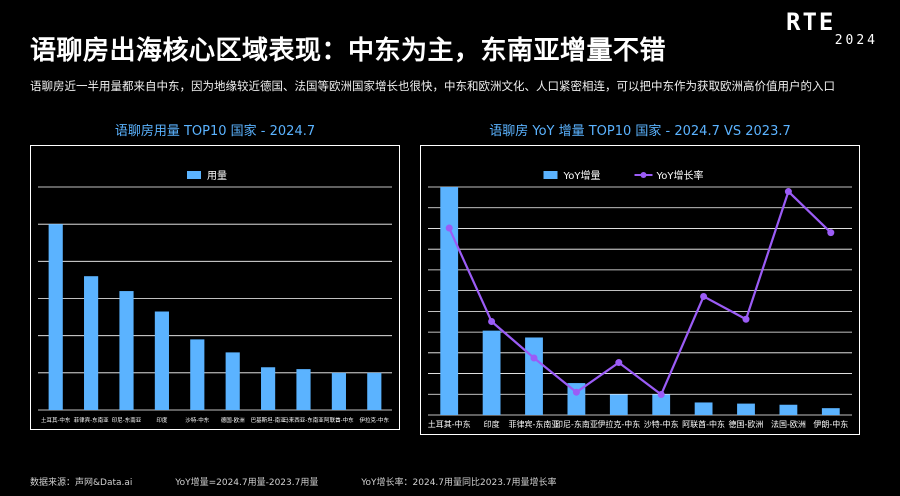 The image size is (900, 496). I want to click on legend-label: 用量, so click(217, 176).